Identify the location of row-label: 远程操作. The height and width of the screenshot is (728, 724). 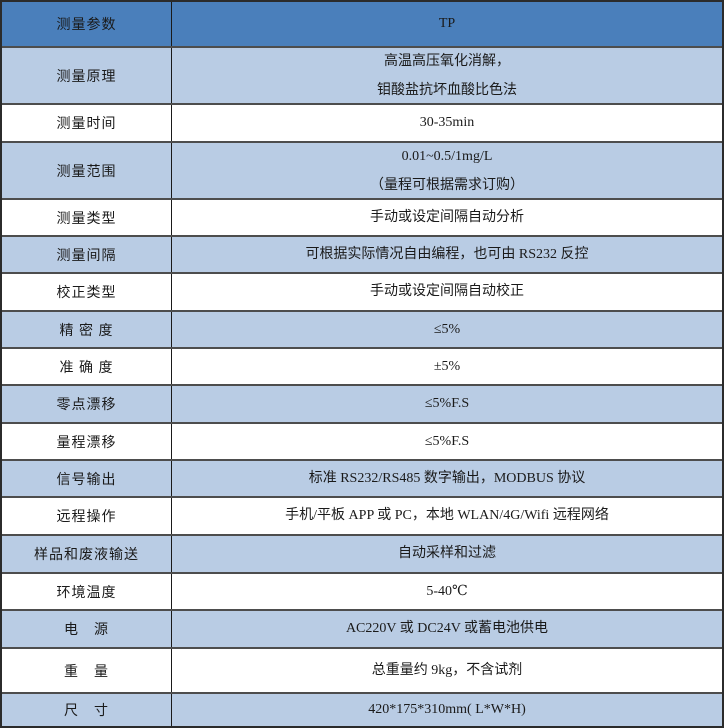
(86, 517).